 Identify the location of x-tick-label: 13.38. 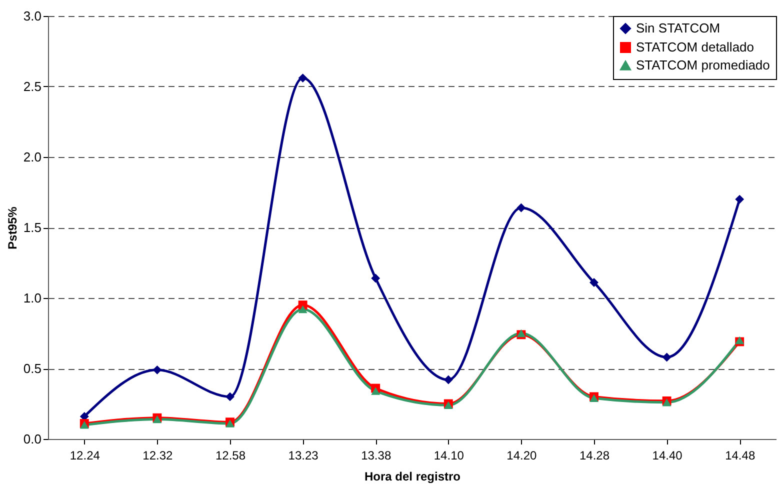
(376, 455).